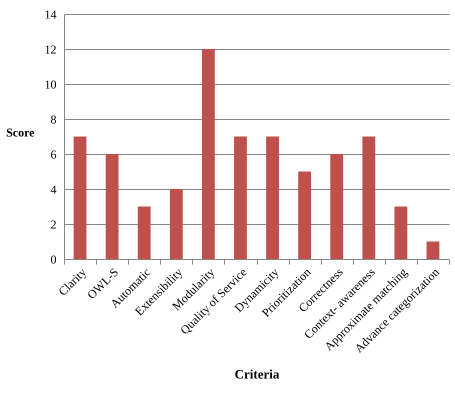 This screenshot has height=402, width=455. Describe the element at coordinates (50, 85) in the screenshot. I see `y-tick-label: 10` at that location.